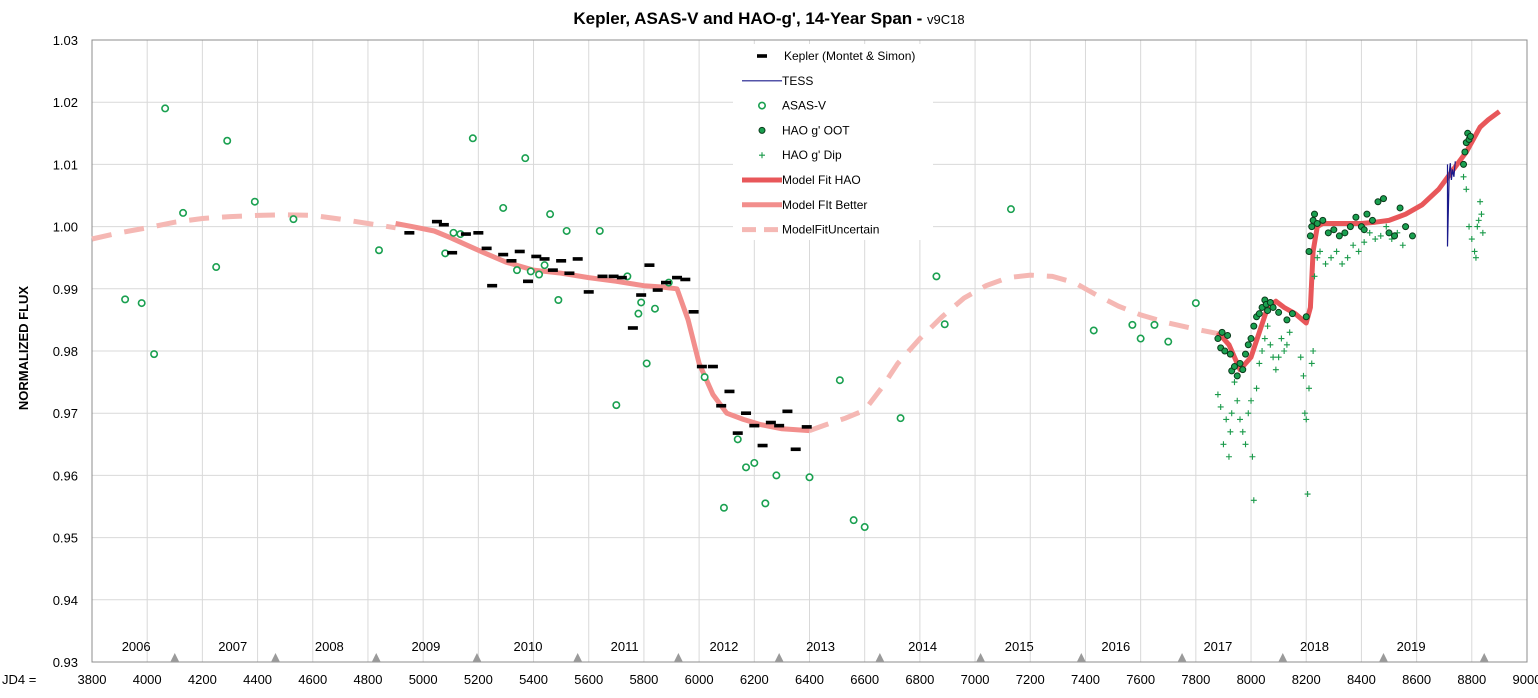 The width and height of the screenshot is (1538, 698). What do you see at coordinates (65, 102) in the screenshot?
I see `y-tick-label: 1.02` at bounding box center [65, 102].